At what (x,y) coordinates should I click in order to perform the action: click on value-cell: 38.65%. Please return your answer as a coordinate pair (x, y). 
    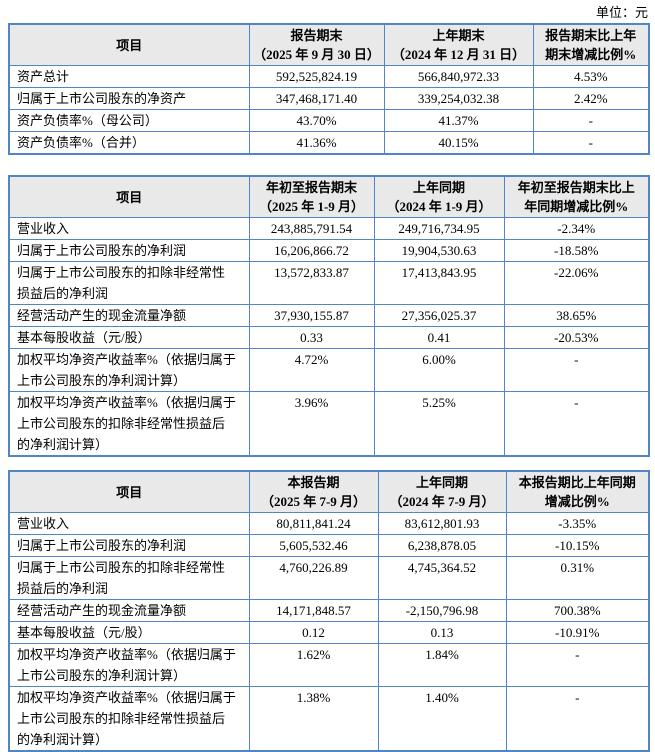
    Looking at the image, I should click on (576, 315).